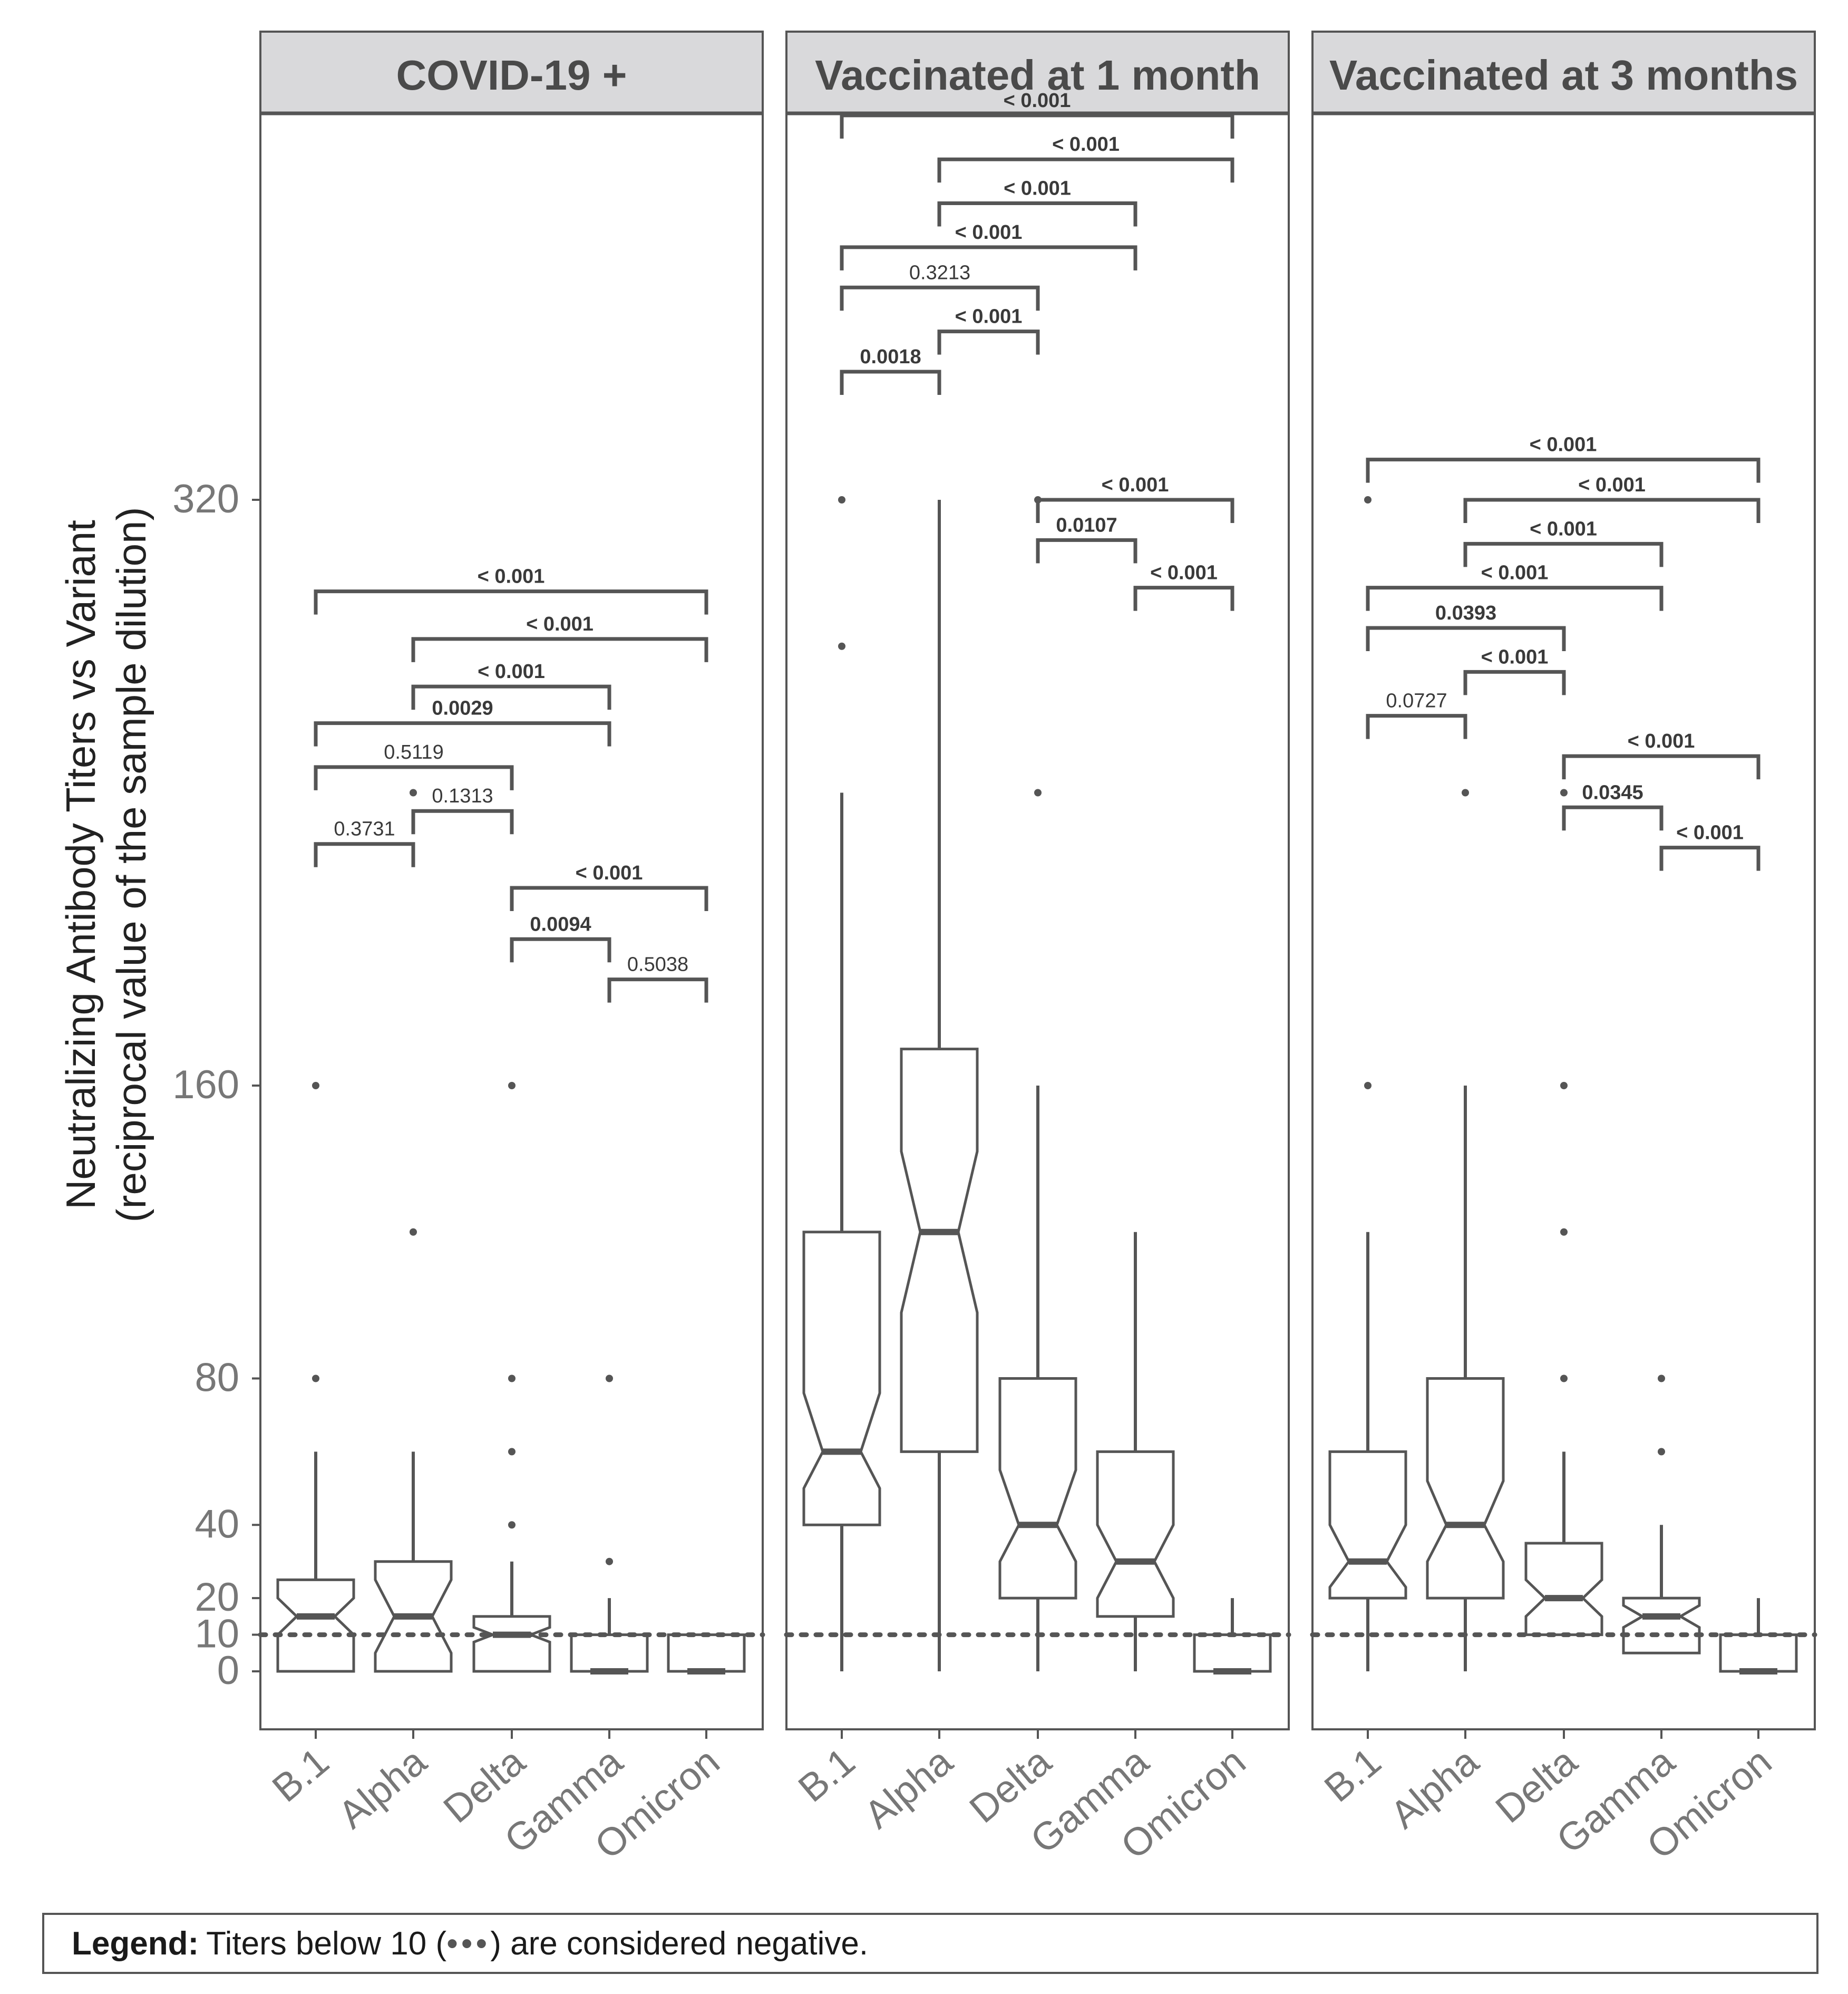 This screenshot has height=1994, width=1848. Describe the element at coordinates (1416, 701) in the screenshot. I see `p-value-label: 0.0727` at that location.